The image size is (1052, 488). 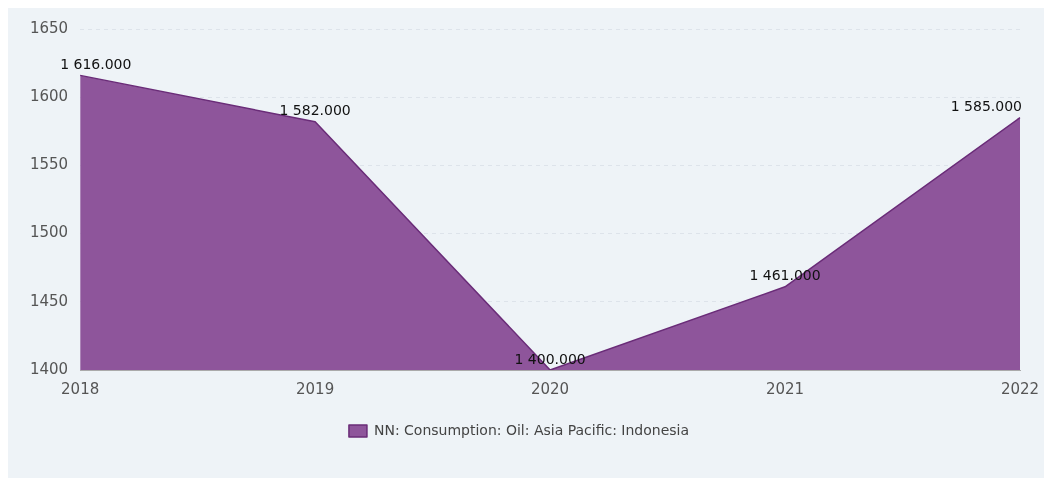 What do you see at coordinates (315, 388) in the screenshot?
I see `x-tick-label: 2019` at bounding box center [315, 388].